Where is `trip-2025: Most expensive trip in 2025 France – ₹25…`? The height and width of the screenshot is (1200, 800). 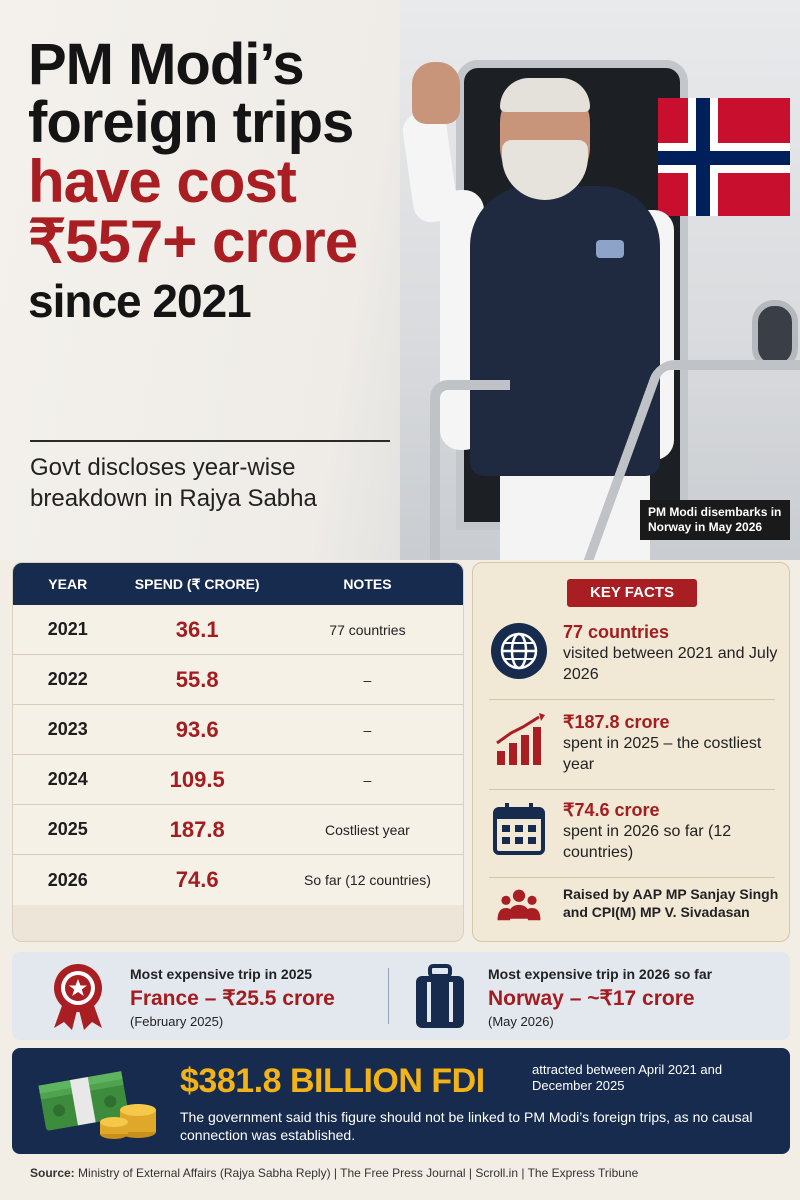 trip-2025: Most expensive trip in 2025 France – ₹25… is located at coordinates (191, 997).